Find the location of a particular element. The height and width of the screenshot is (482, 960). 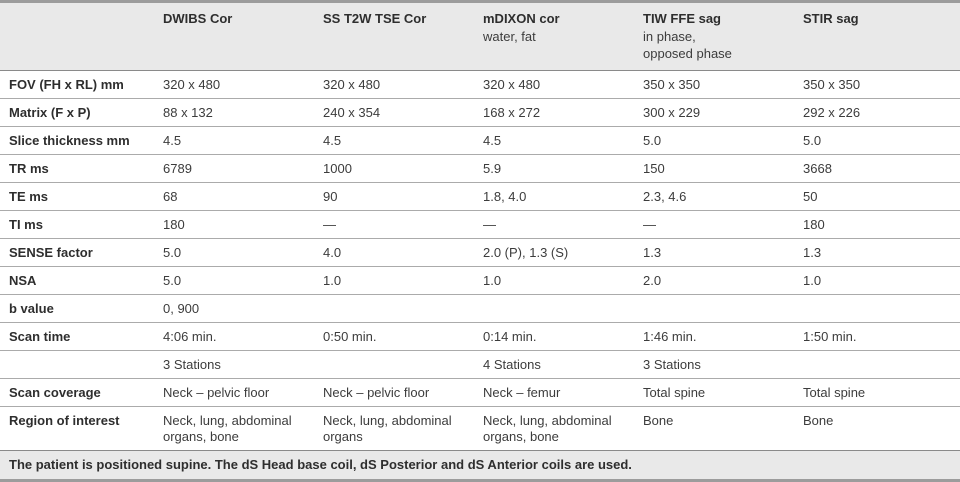

cell-value: 240 x 354 is located at coordinates (403, 112).